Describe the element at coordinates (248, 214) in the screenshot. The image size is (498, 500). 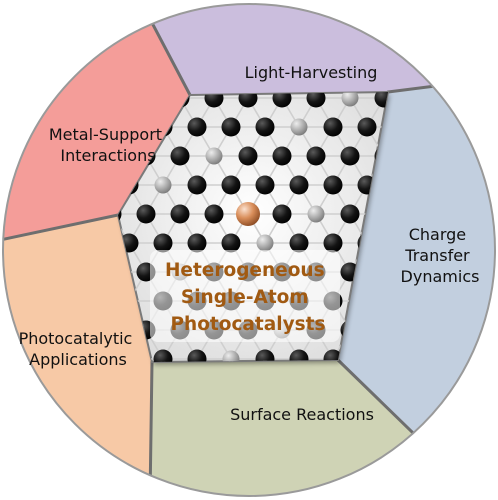
I see `single-atom` at that location.